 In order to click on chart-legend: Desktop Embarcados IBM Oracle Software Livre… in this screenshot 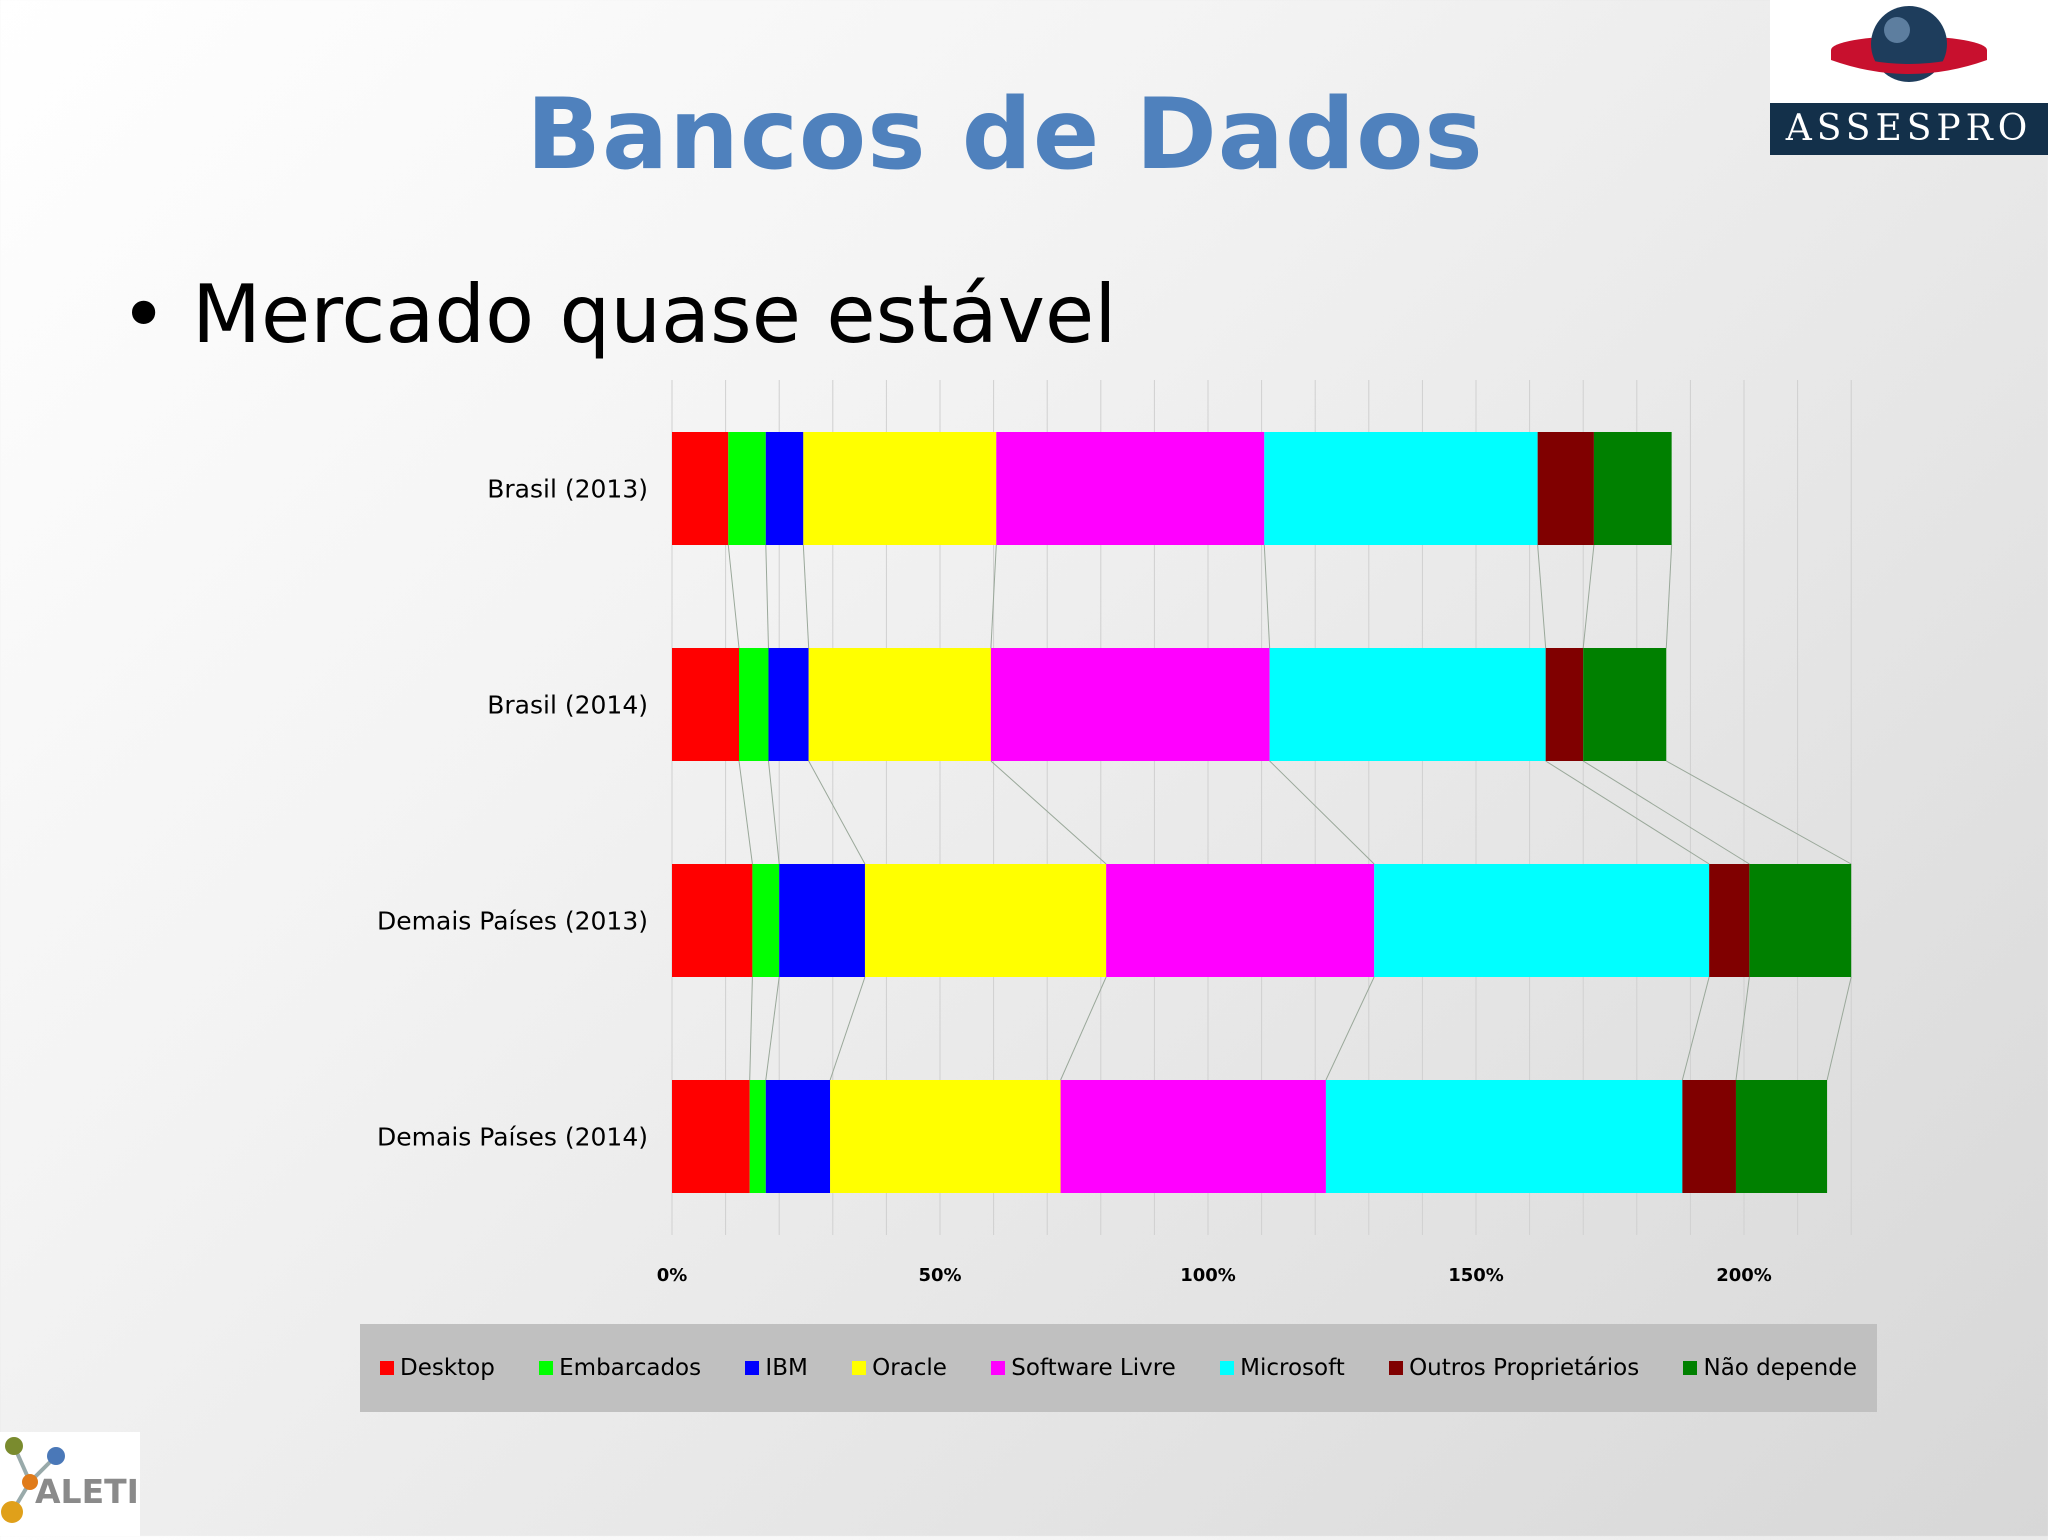, I will do `click(1118, 1368)`.